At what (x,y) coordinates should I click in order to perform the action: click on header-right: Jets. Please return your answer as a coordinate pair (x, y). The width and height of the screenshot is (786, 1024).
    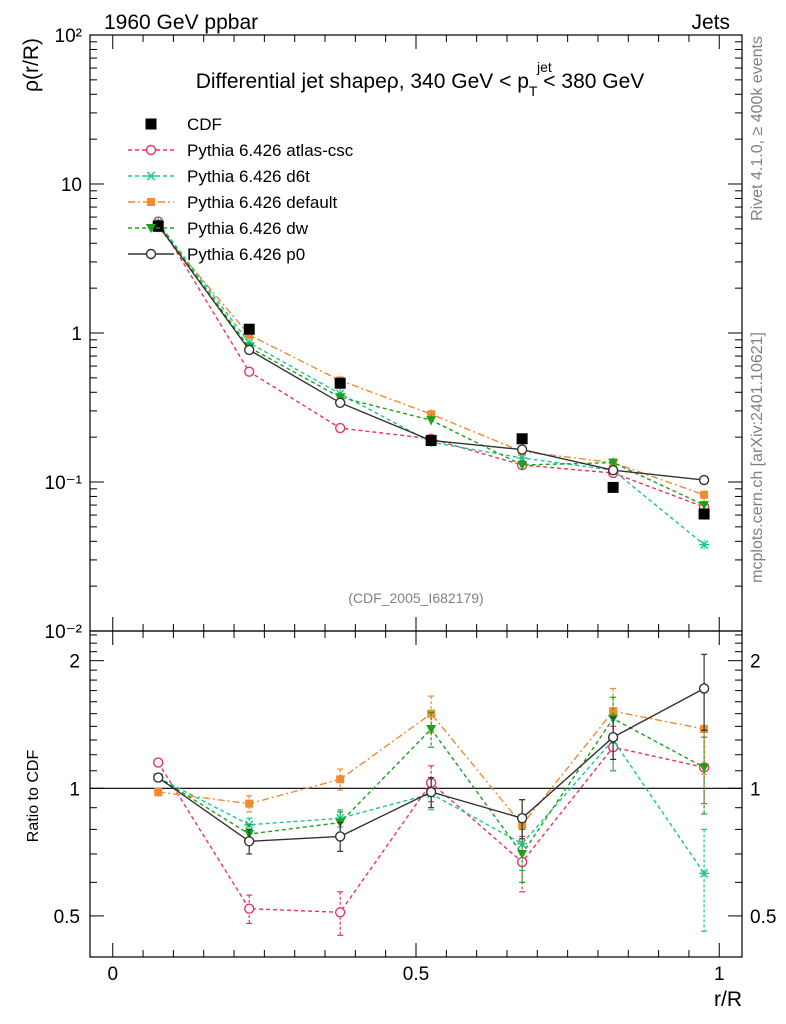
    Looking at the image, I should click on (710, 22).